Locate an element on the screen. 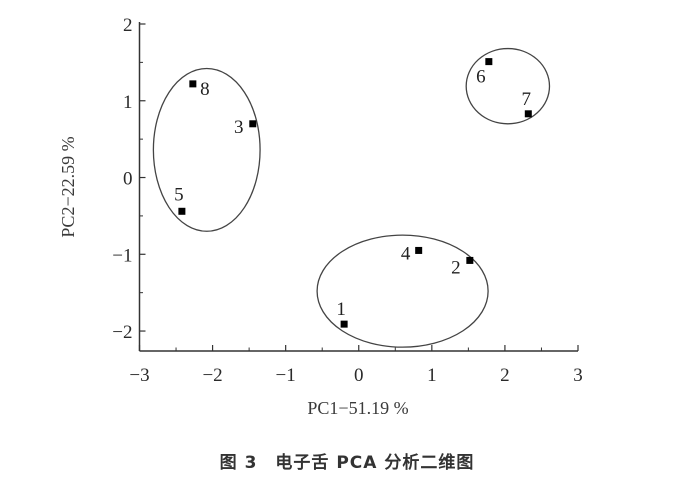 The image size is (694, 484). figure-caption: 图 3 电子舌 PCA 分析二维图 is located at coordinates (347, 463).